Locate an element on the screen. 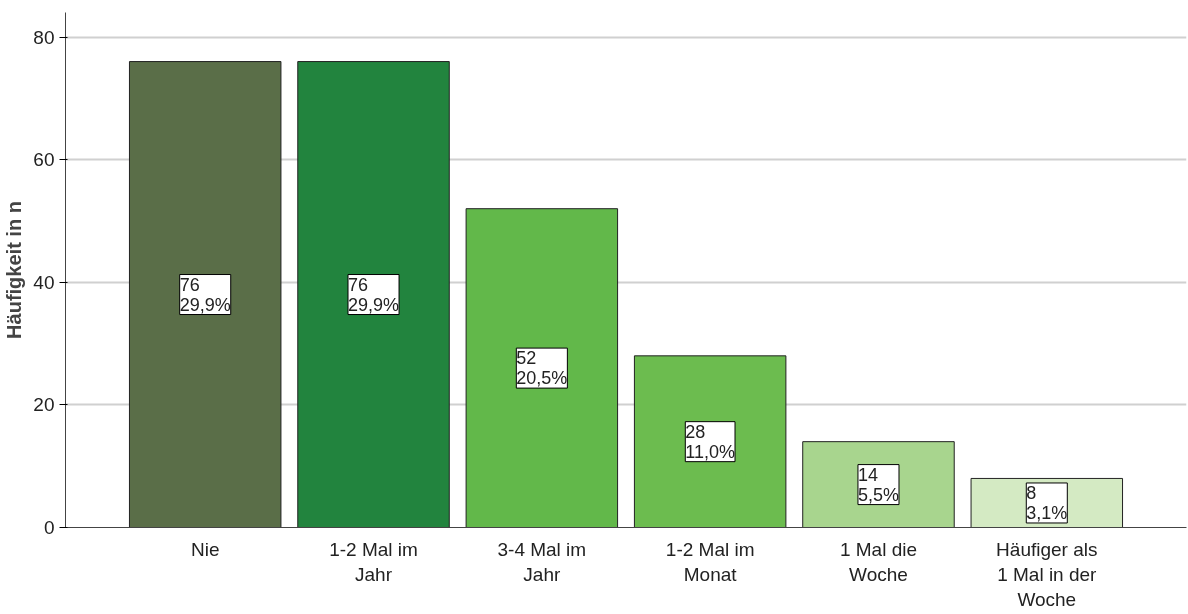 This screenshot has height=614, width=1188. x-tick-label: 3-4 Mal im Jahr is located at coordinates (542, 561).